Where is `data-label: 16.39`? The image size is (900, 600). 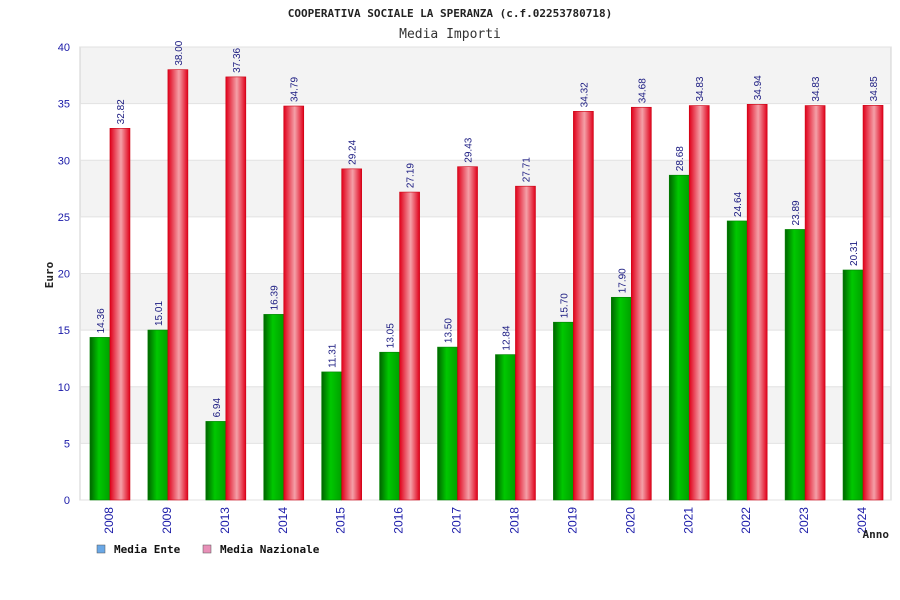 data-label: 16.39 is located at coordinates (275, 297).